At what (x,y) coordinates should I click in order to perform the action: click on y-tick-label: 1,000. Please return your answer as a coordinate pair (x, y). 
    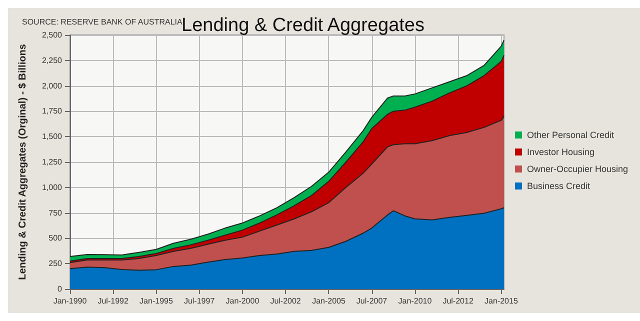
    Looking at the image, I should click on (52, 187).